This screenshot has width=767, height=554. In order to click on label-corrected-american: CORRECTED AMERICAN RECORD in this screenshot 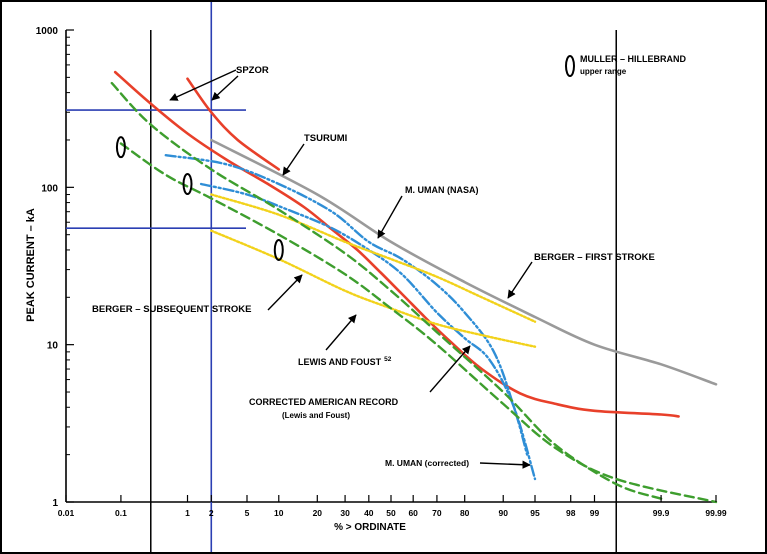, I will do `click(324, 402)`.